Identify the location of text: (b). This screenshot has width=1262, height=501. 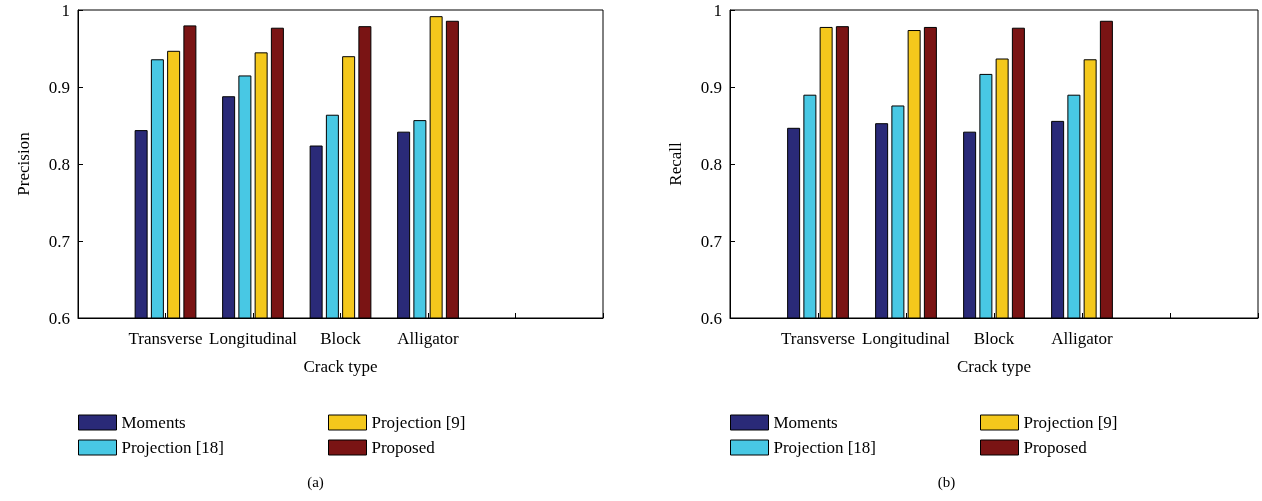
(946, 482).